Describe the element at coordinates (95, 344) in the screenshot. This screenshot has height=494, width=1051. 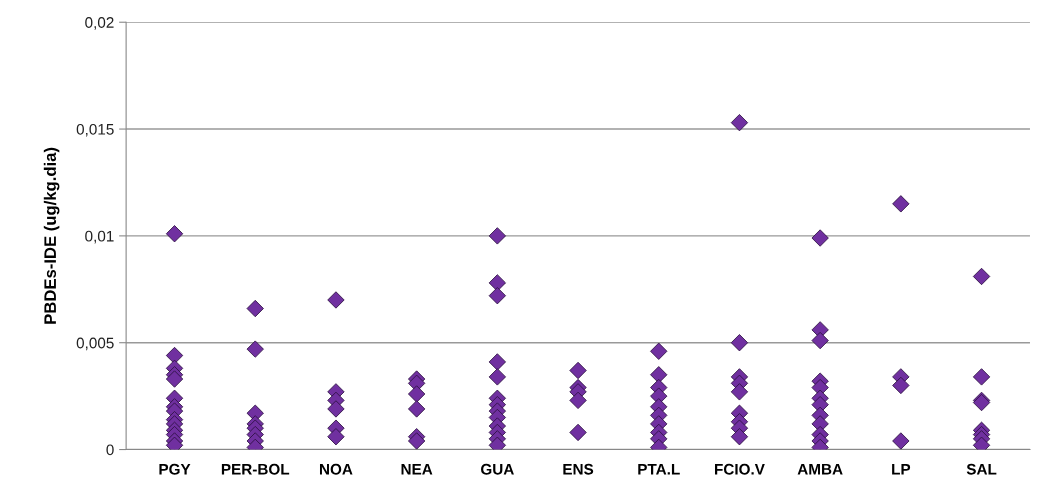
I see `y-tick-label: 0,005` at that location.